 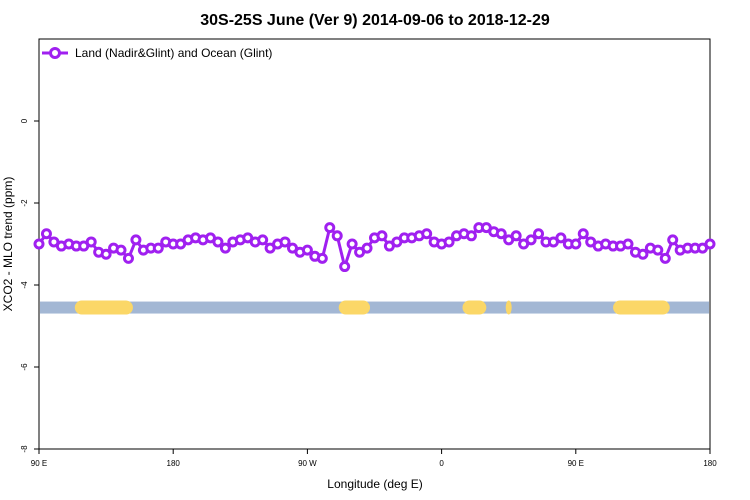 What do you see at coordinates (307, 463) in the screenshot?
I see `x-tick-label: 90 W` at bounding box center [307, 463].